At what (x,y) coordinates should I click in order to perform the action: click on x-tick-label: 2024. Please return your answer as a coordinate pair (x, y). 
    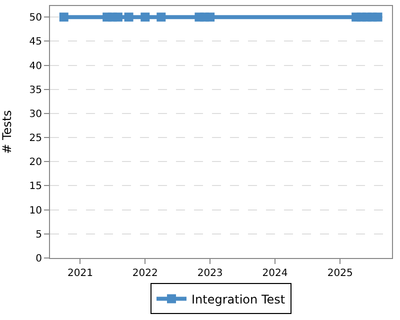
    Looking at the image, I should click on (275, 273).